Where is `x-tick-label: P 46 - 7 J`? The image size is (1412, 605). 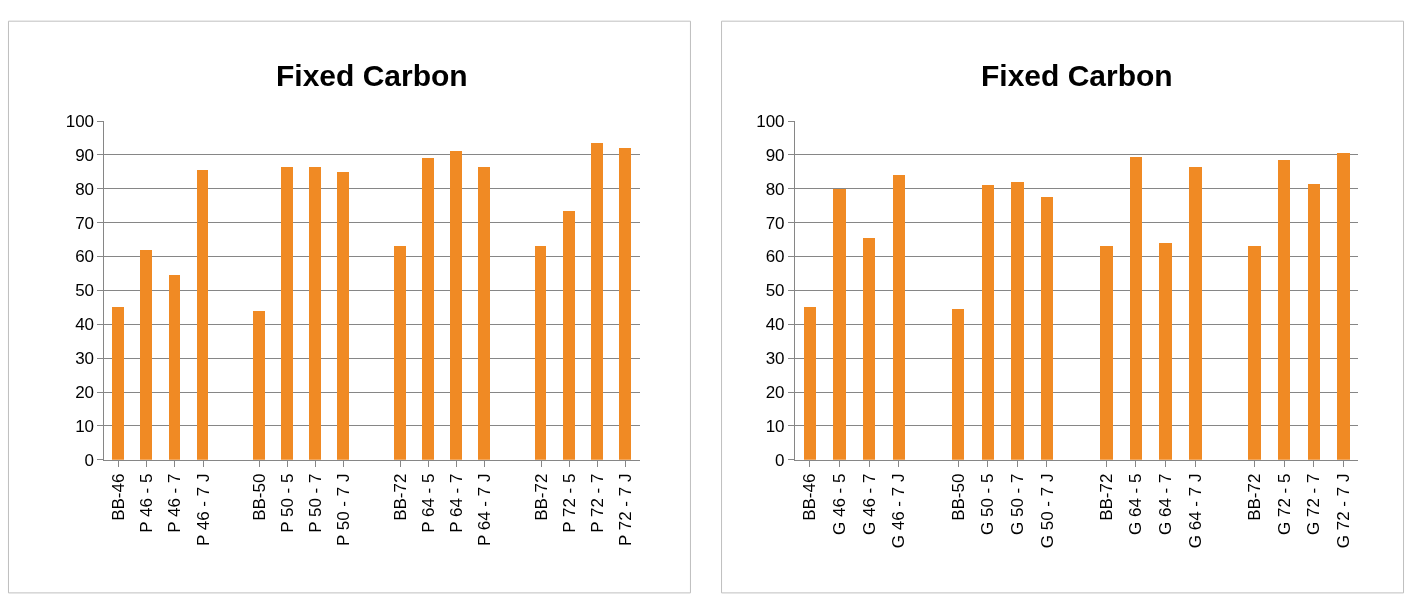
x-tick-label: P 46 - 7 J is located at coordinates (203, 510).